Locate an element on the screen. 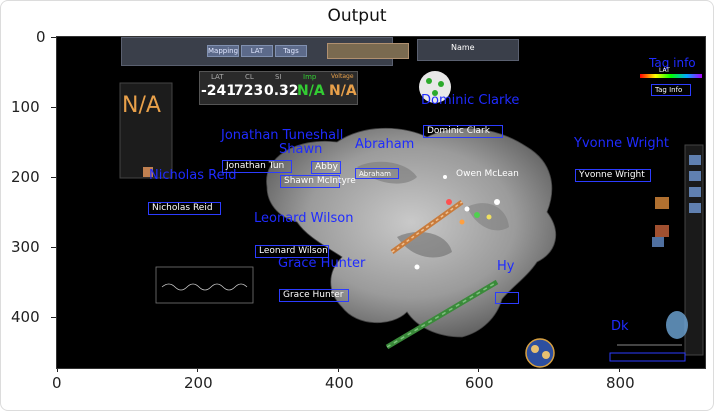 The height and width of the screenshot is (411, 714). voltage-label: Voltage is located at coordinates (342, 76).